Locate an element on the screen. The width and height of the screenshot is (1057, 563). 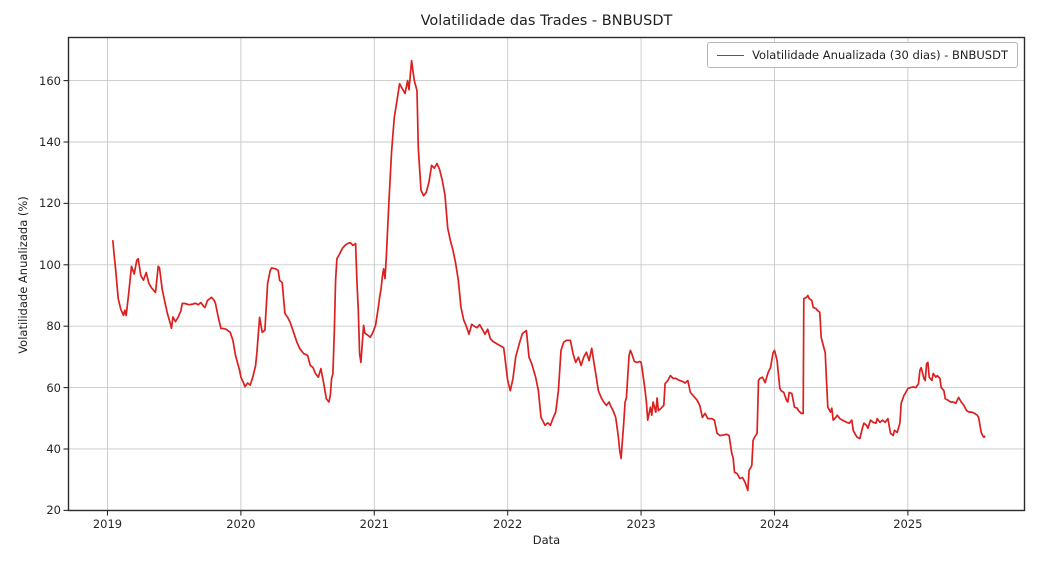
y-tick-label: 40 is located at coordinates (53, 448).